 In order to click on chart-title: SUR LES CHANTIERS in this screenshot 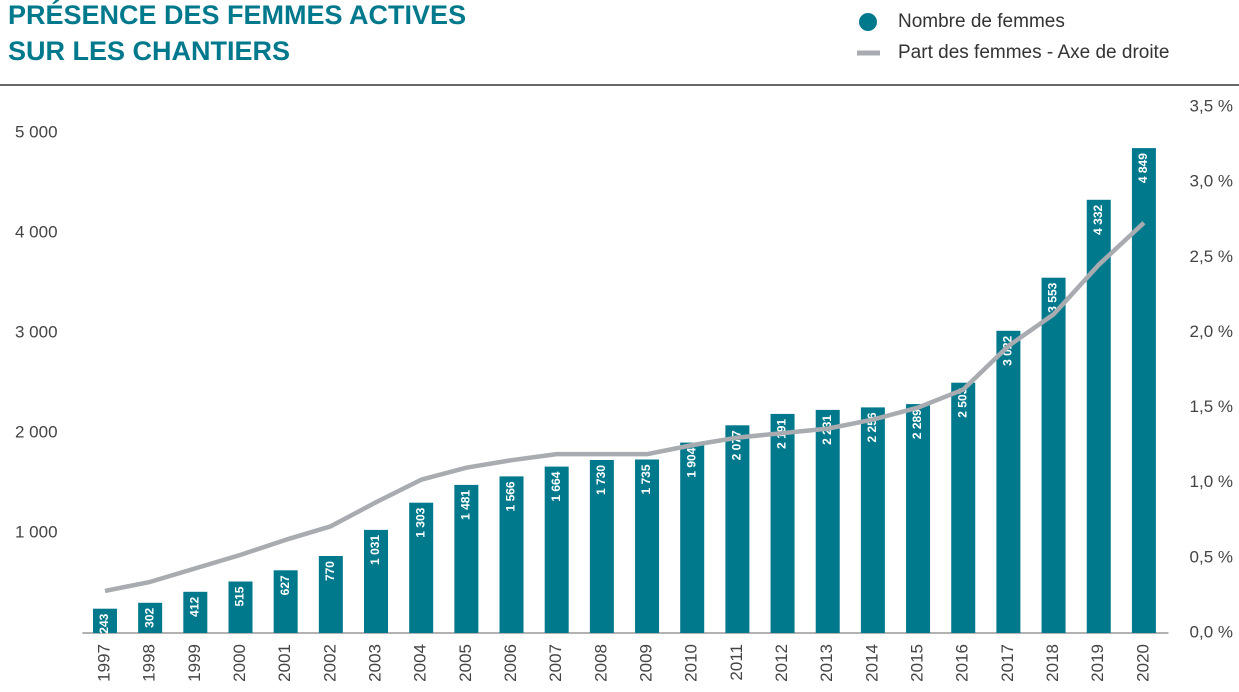, I will do `click(149, 51)`.